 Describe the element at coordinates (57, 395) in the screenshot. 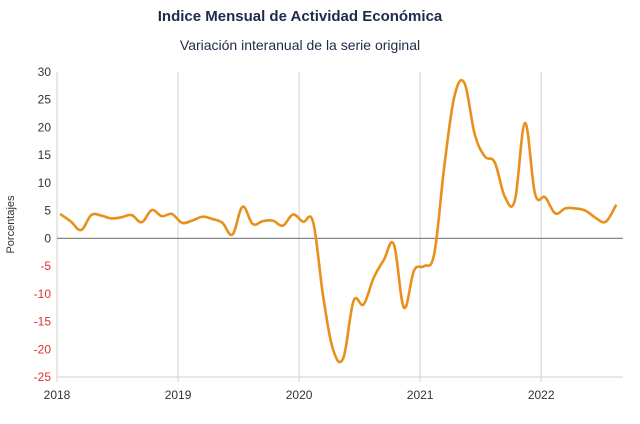

I see `x-tick-label: 2018` at that location.